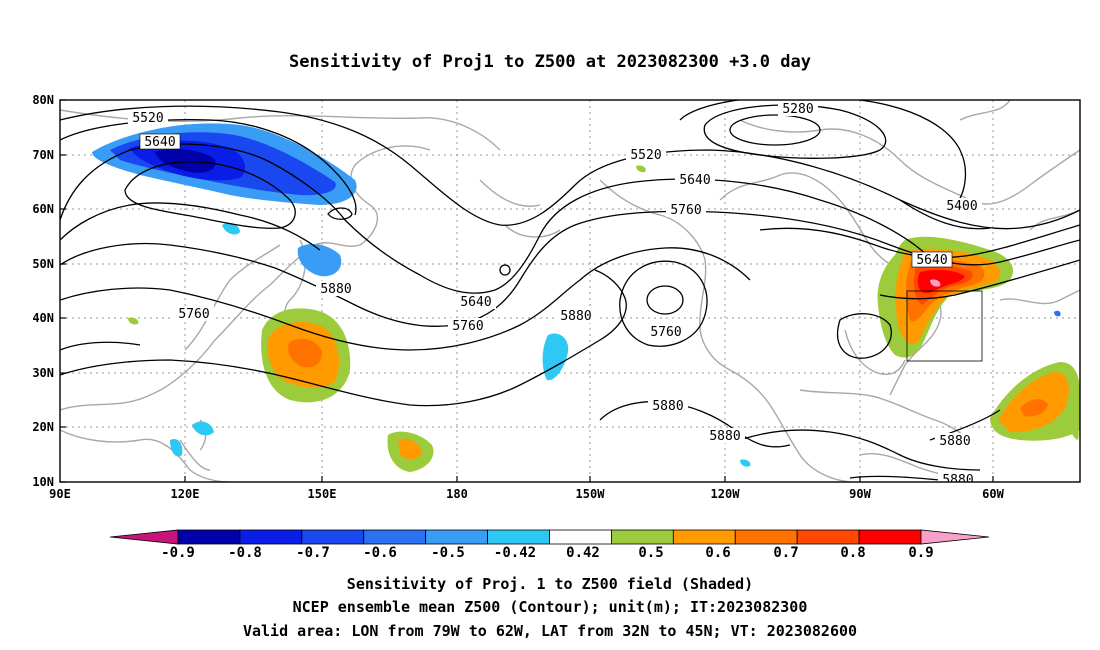 The width and height of the screenshot is (1100, 650). I want to click on lat-label: 80N, so click(43, 100).